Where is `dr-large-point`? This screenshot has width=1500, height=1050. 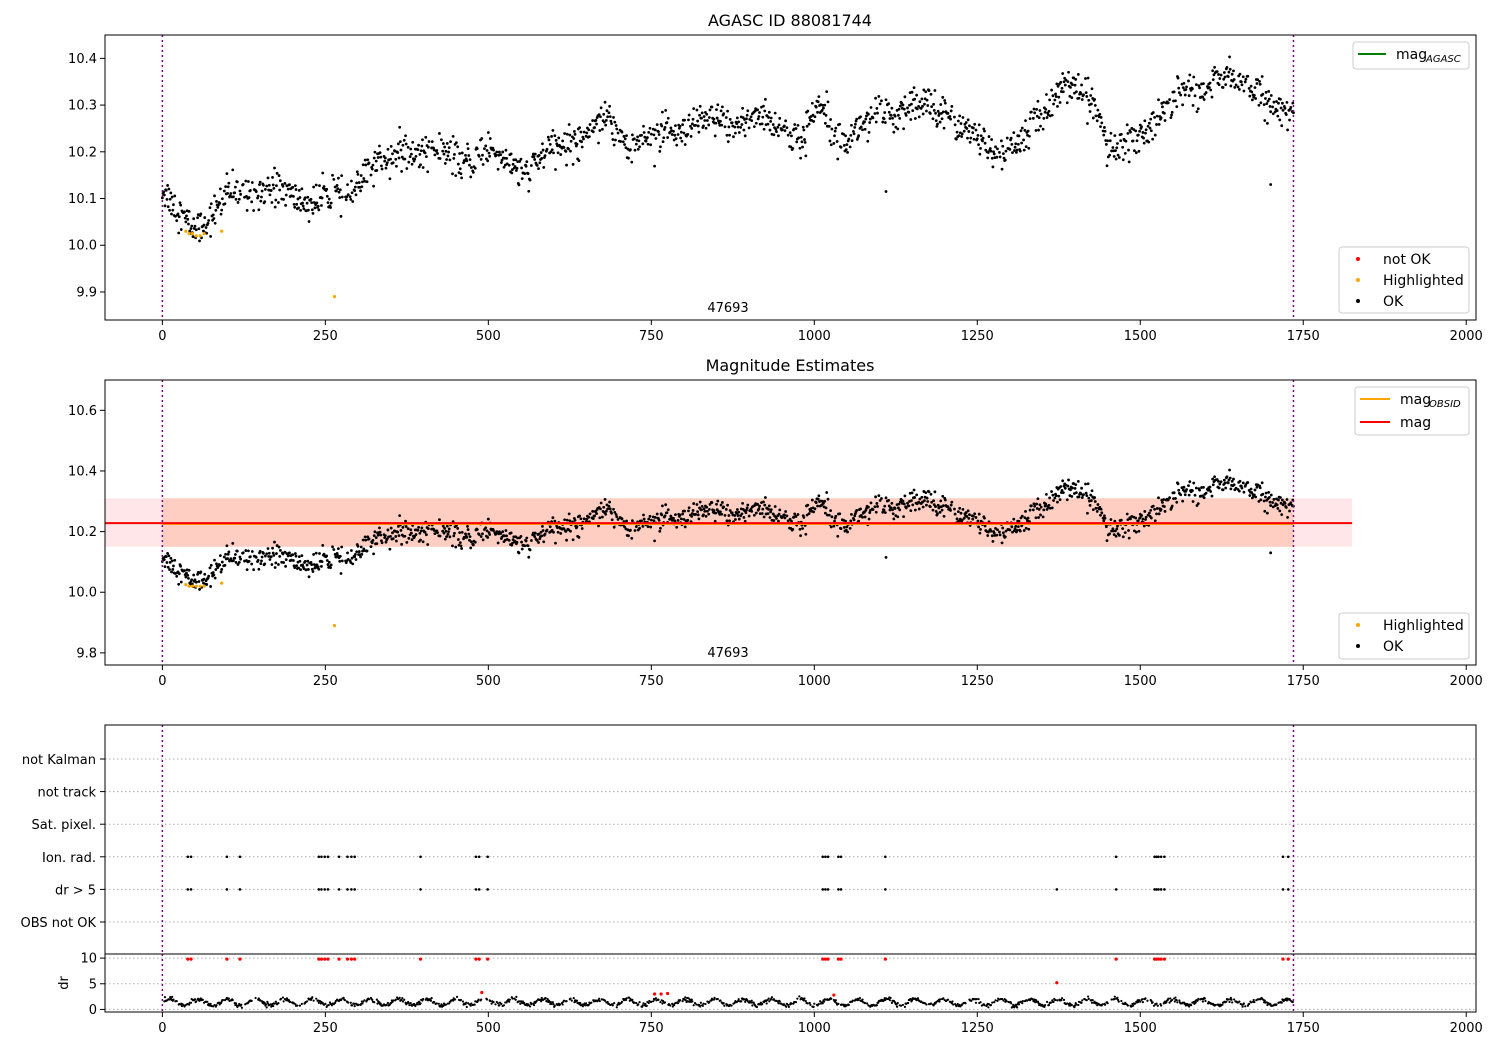
dr-large-point is located at coordinates (328, 959).